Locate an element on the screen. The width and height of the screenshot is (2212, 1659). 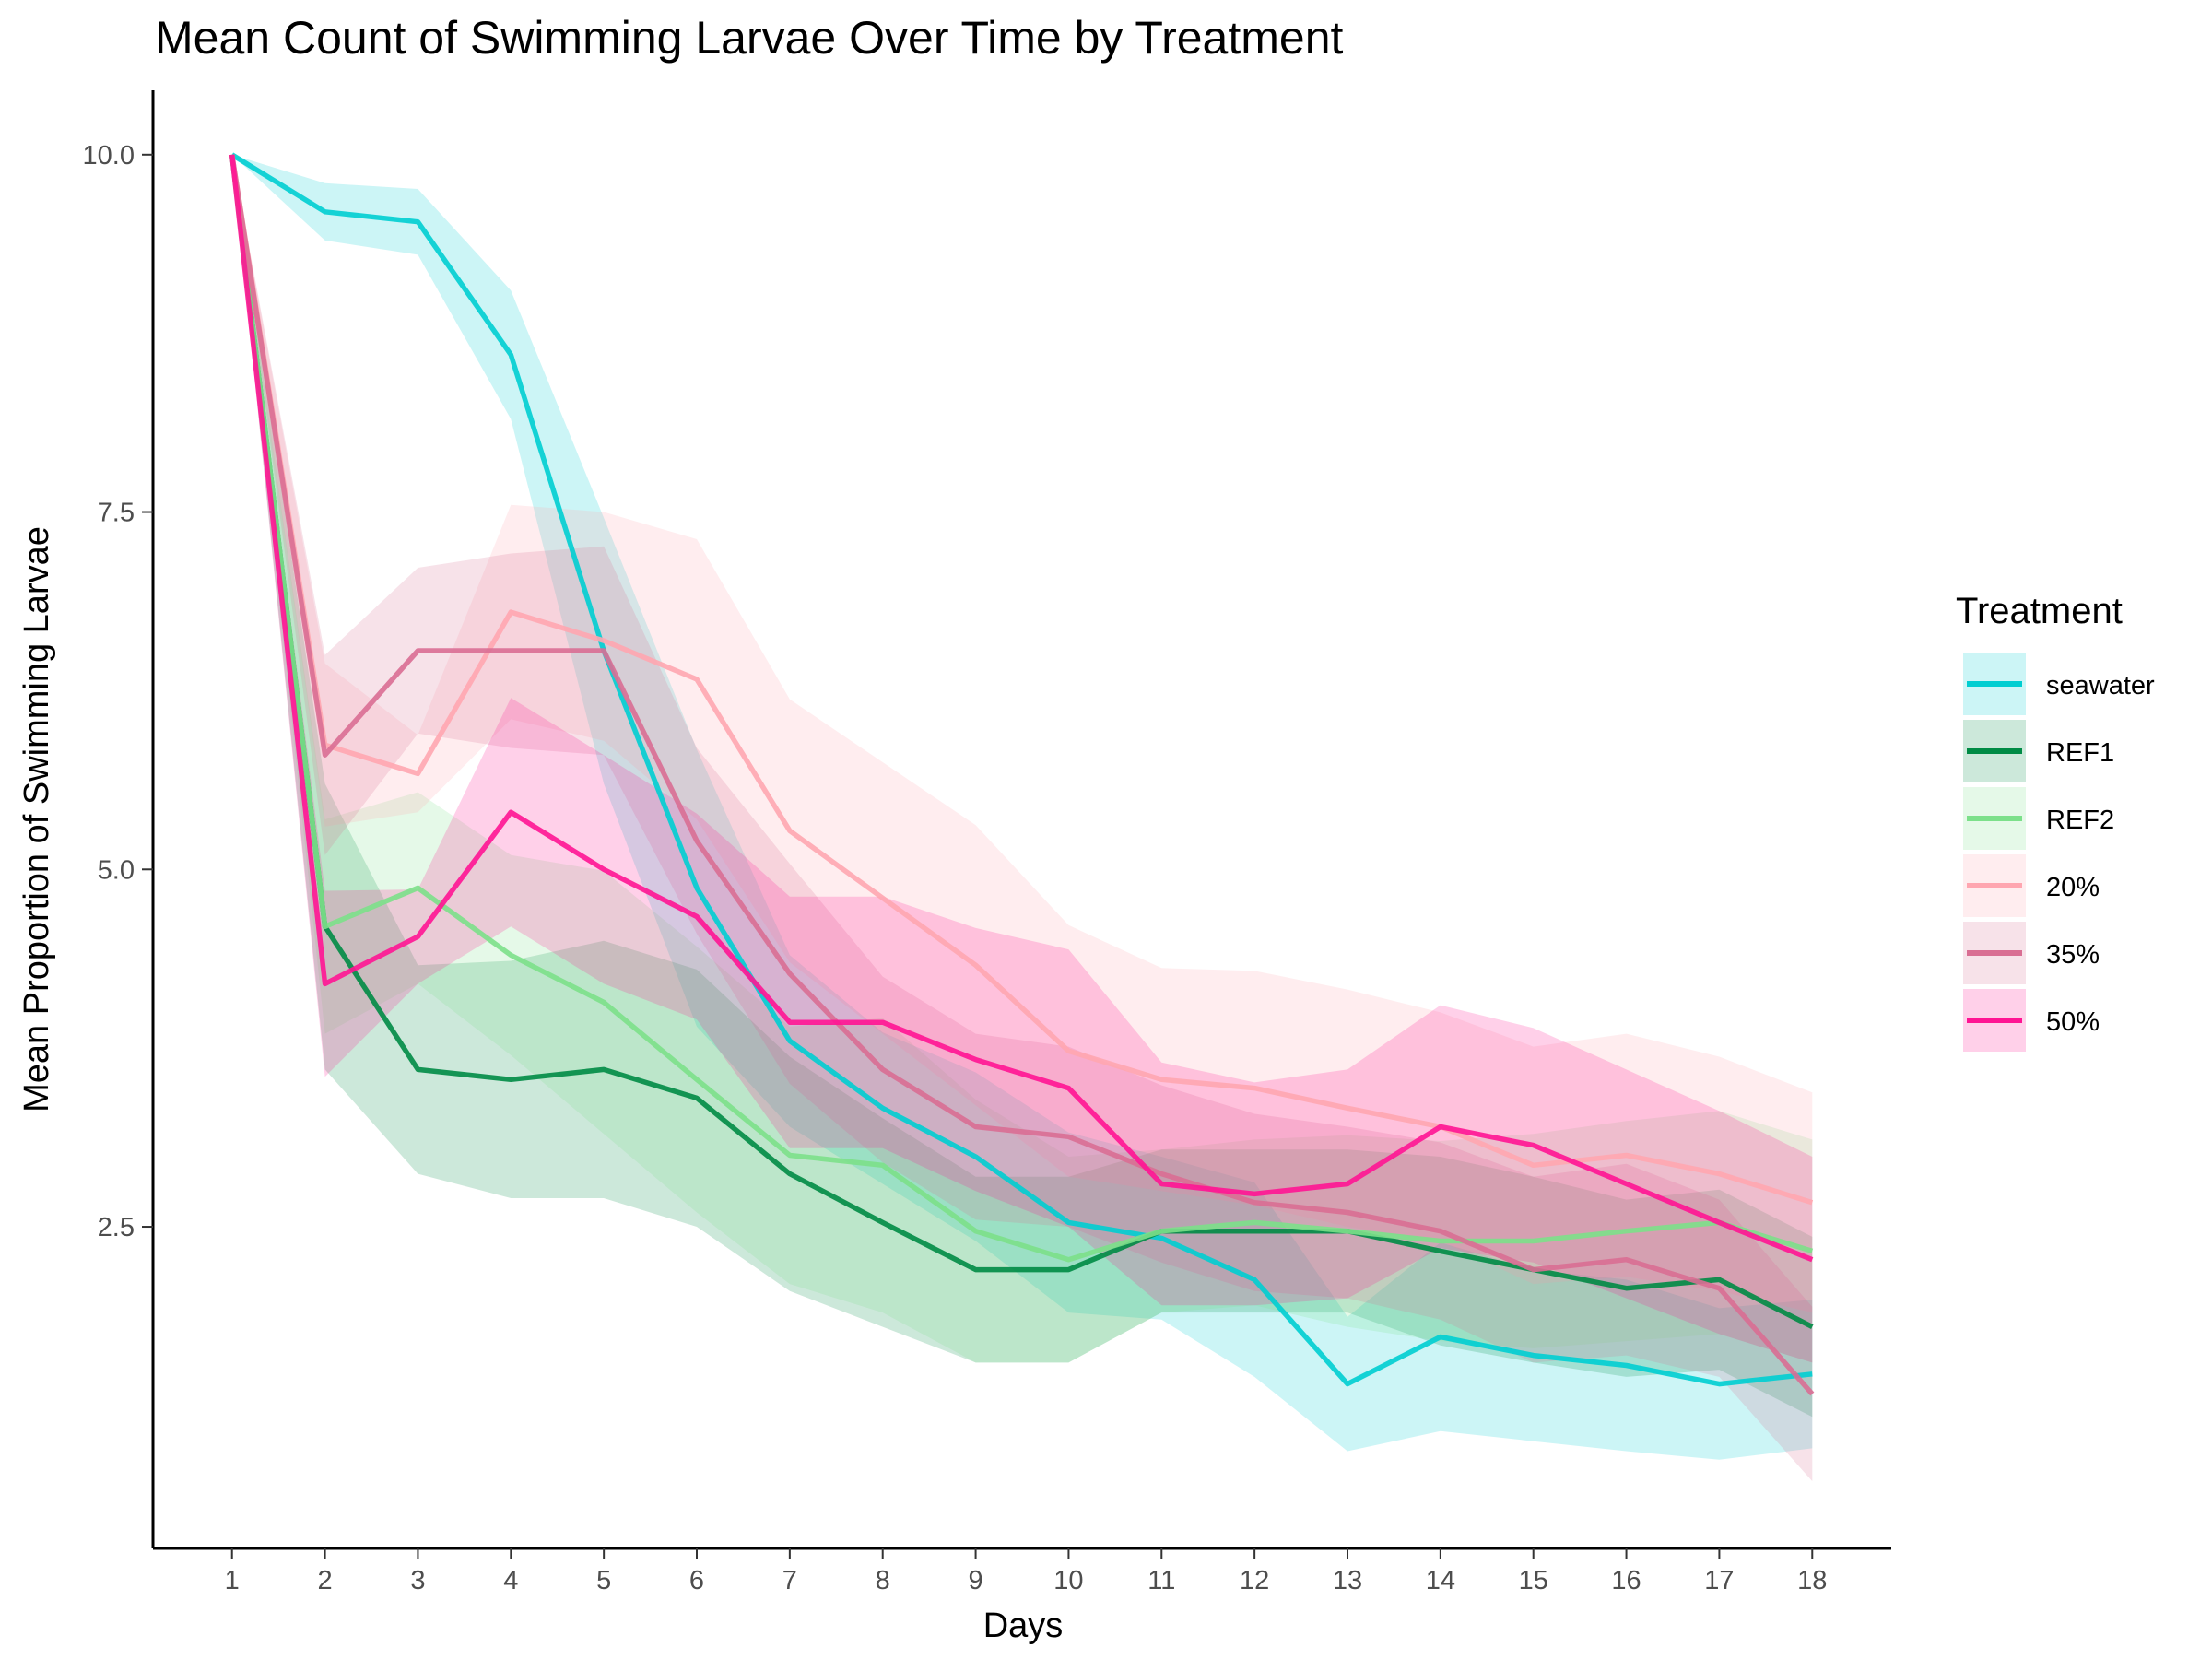
legend-item-20%: 20% is located at coordinates (2031, 885).